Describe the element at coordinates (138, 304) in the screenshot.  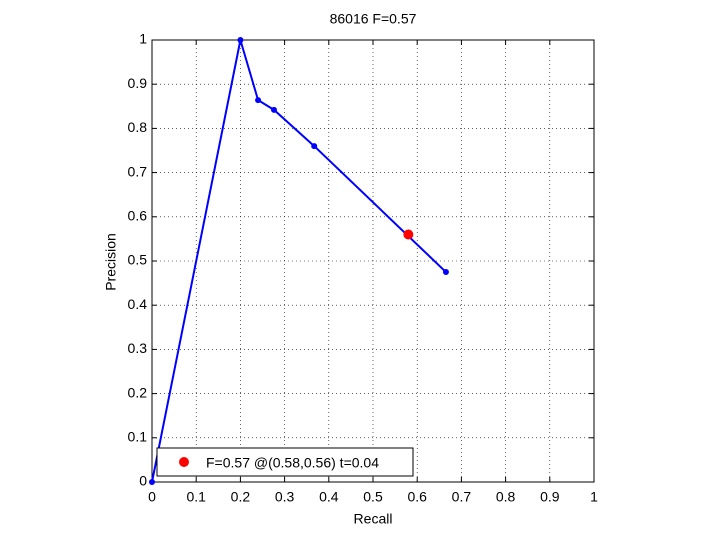
I see `y-tick-label: 0.4` at that location.